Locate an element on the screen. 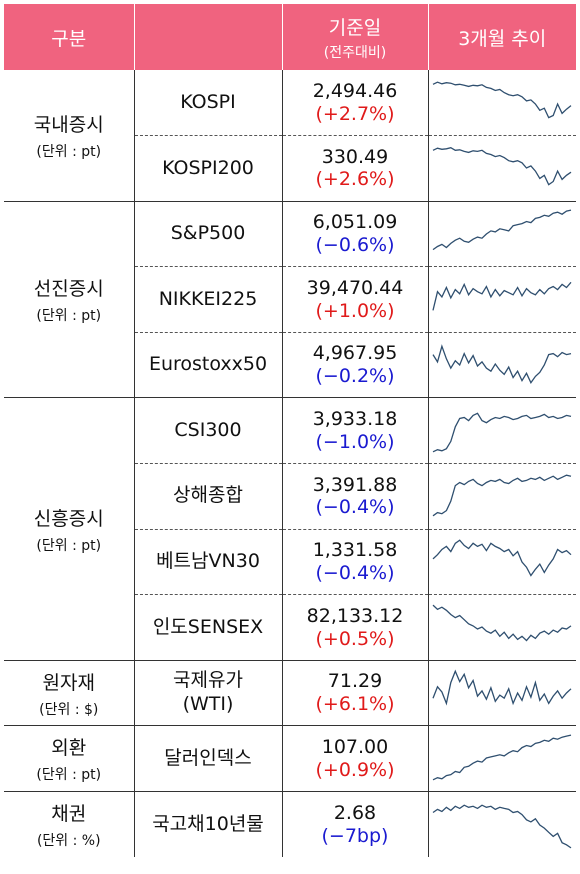 This screenshot has width=580, height=874. index-value: 2,494.46 is located at coordinates (355, 90).